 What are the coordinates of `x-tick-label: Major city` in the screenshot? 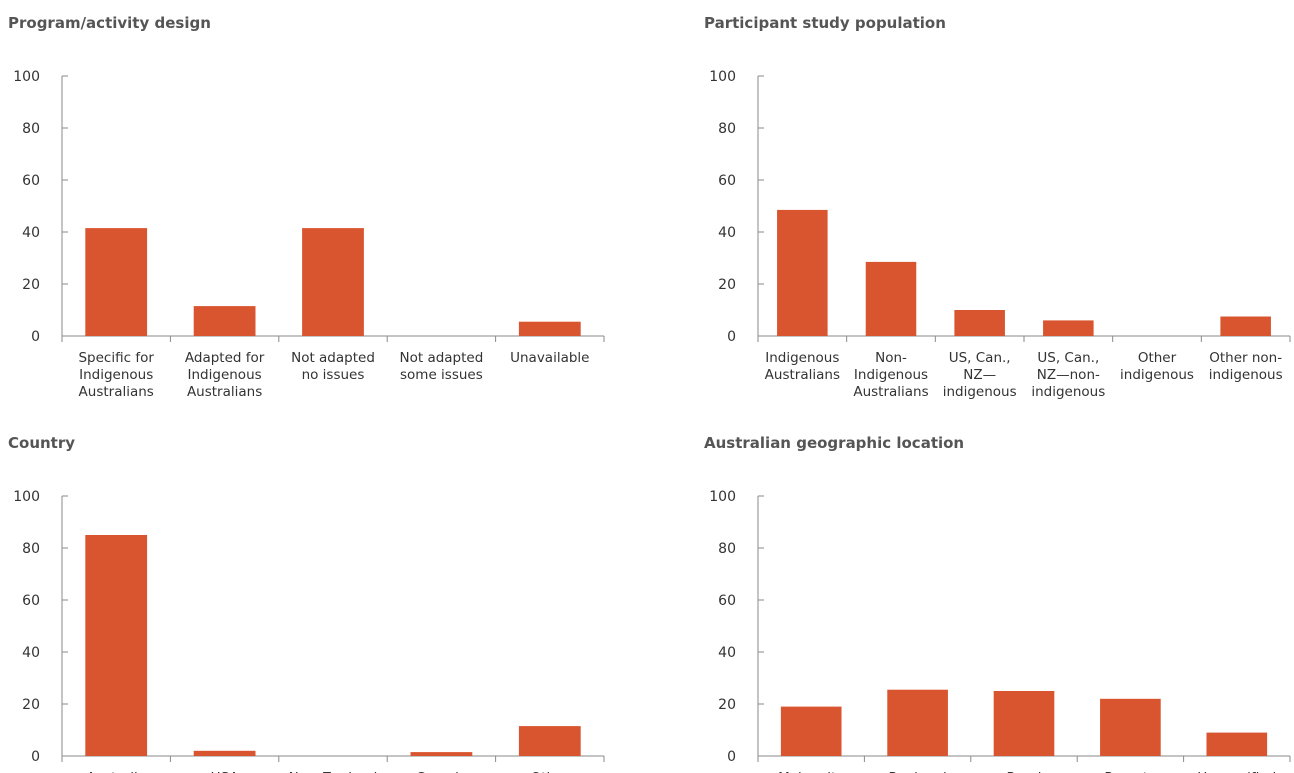 It's located at (811, 771).